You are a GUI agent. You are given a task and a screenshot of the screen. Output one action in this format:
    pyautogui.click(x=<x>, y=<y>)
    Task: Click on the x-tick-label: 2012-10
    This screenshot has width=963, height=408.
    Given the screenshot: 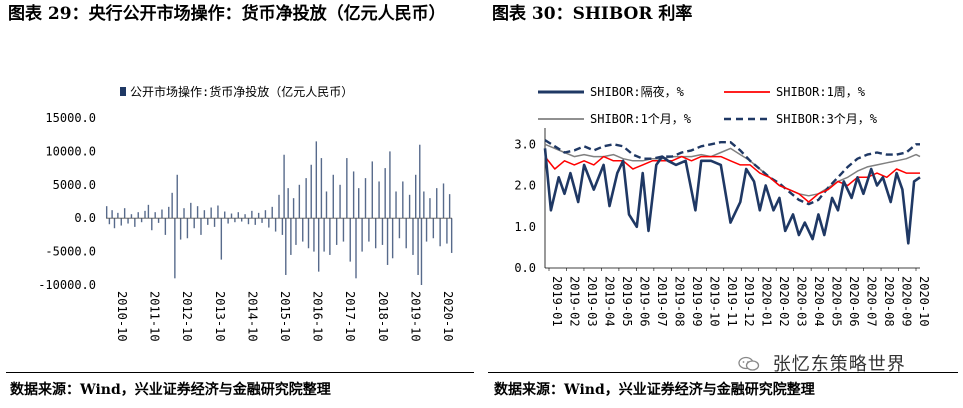 What is the action you would take?
    pyautogui.click(x=187, y=316)
    